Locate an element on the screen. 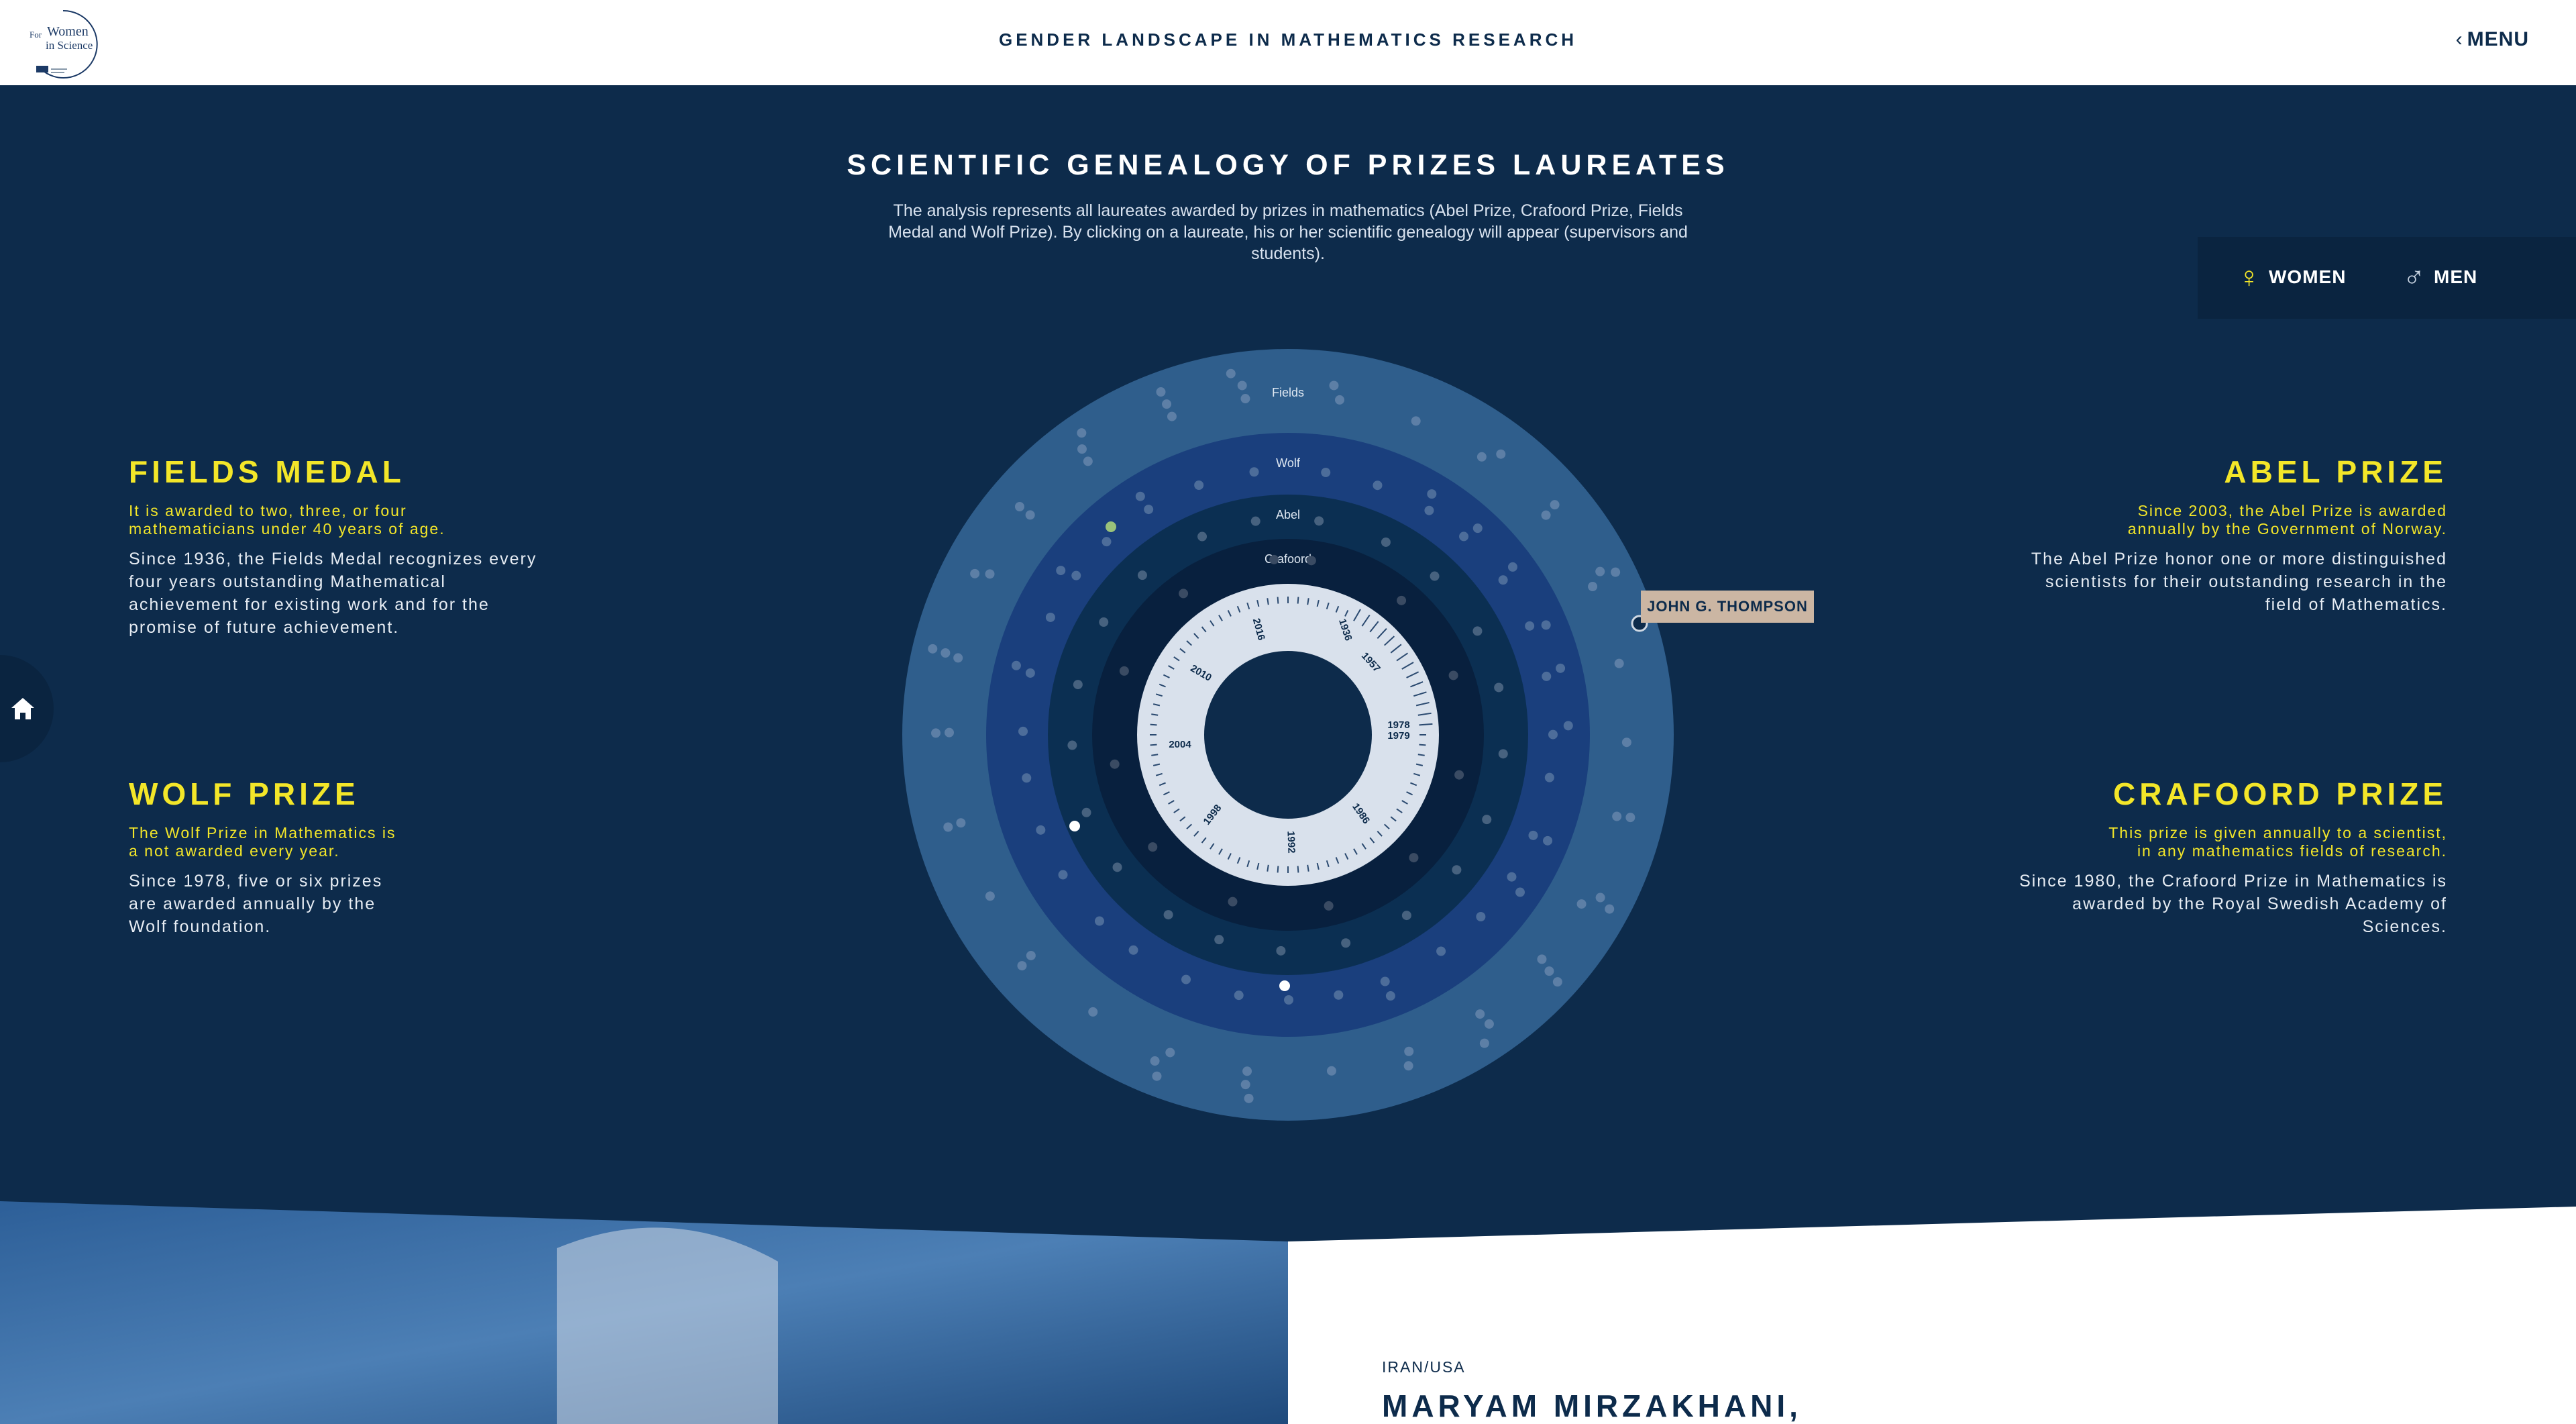 This screenshot has height=1424, width=2576. legend-men-filter: ♂ MEN is located at coordinates (2440, 278).